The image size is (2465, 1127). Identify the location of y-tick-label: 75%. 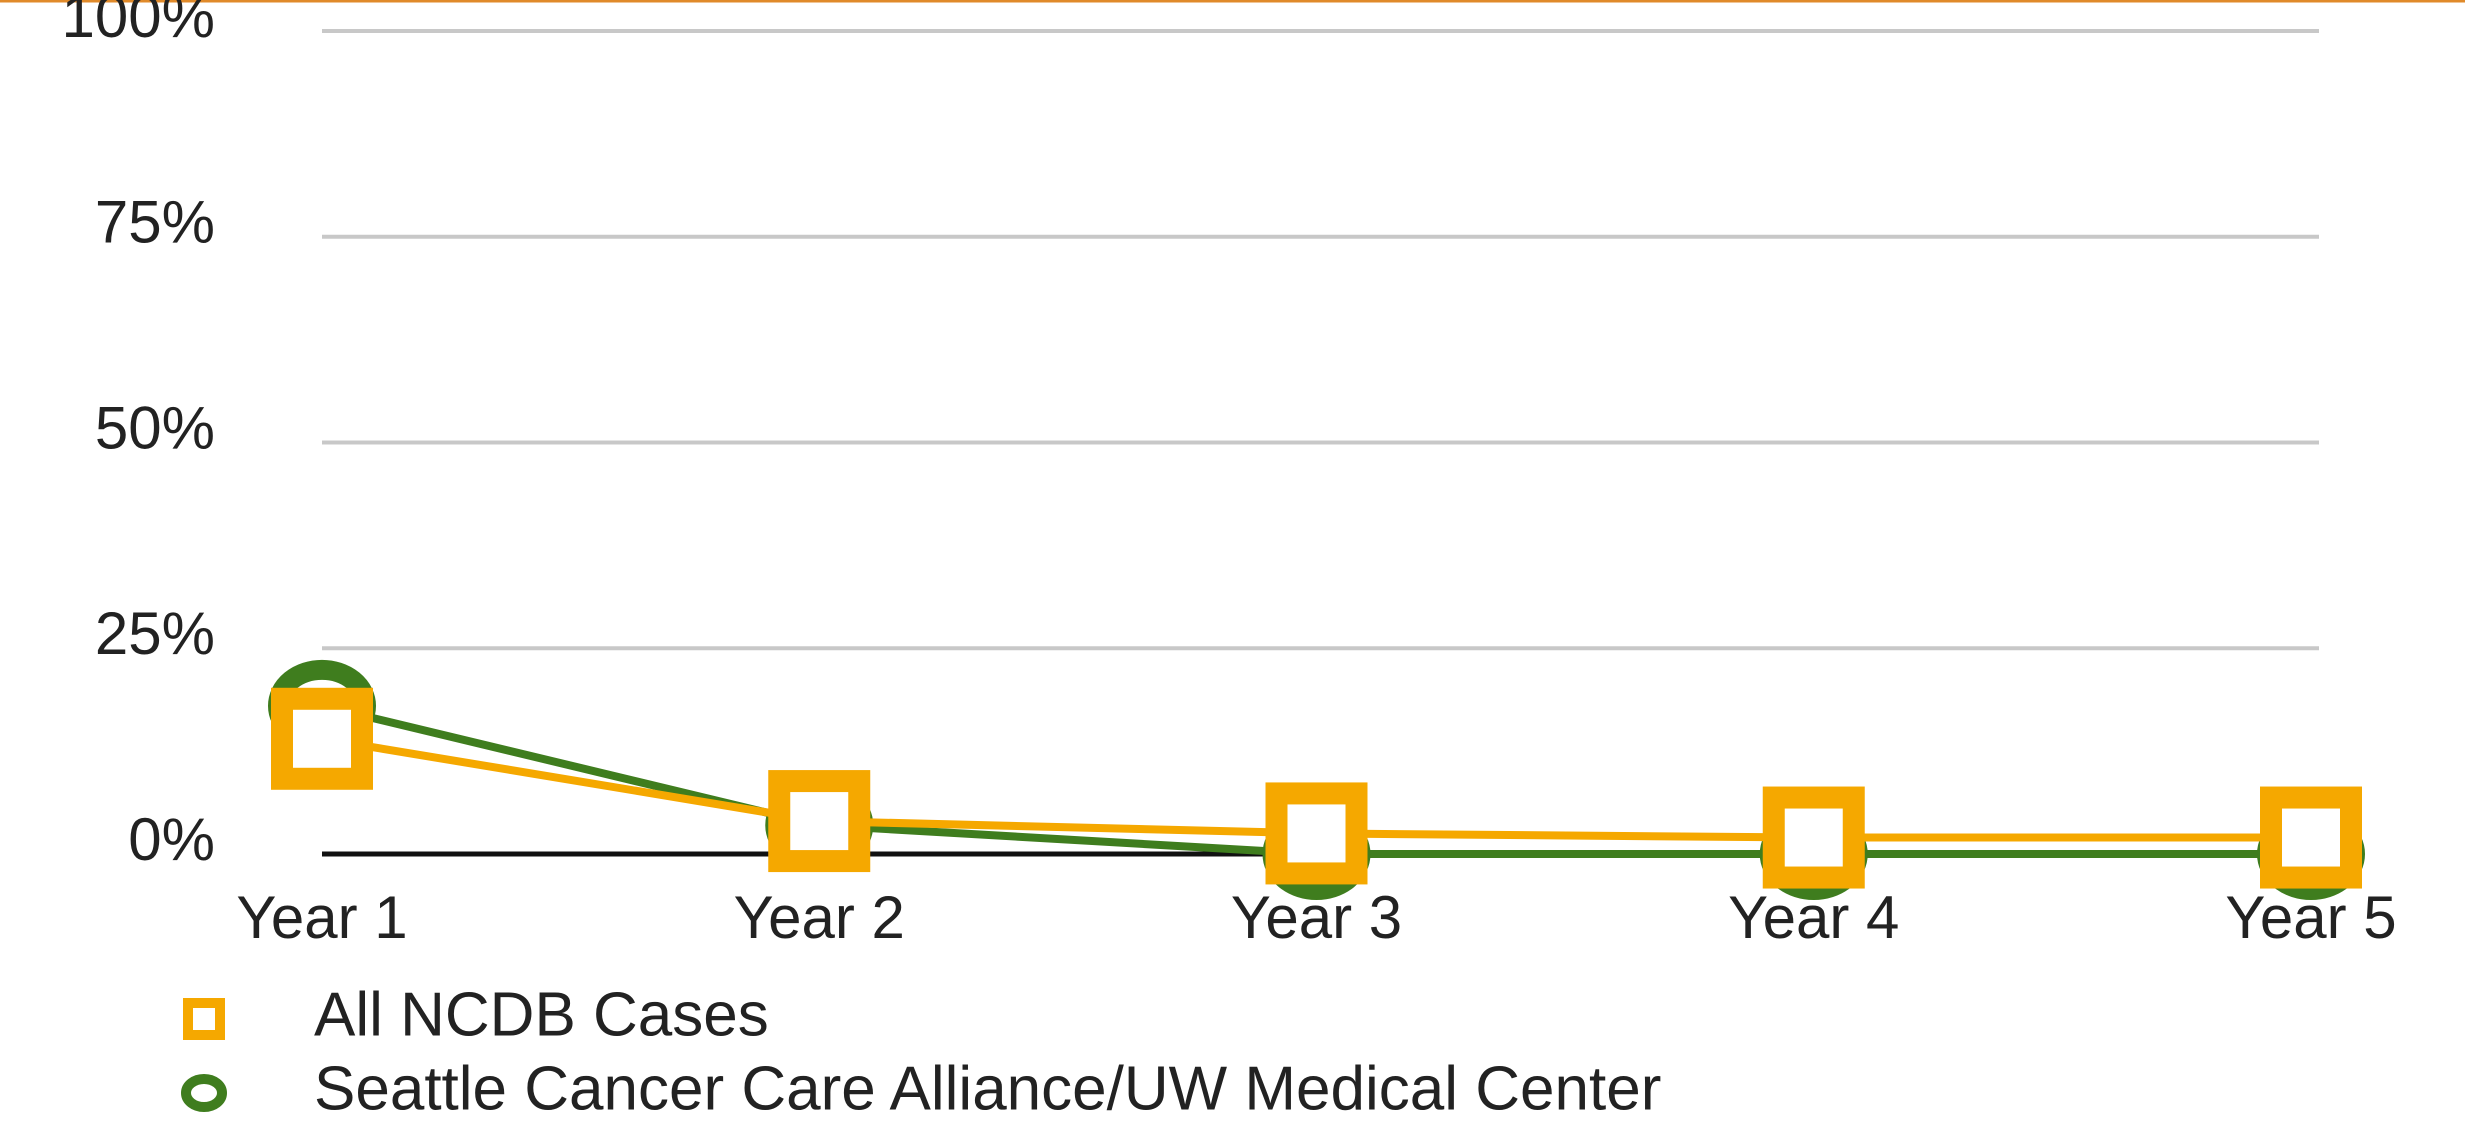
(155, 222).